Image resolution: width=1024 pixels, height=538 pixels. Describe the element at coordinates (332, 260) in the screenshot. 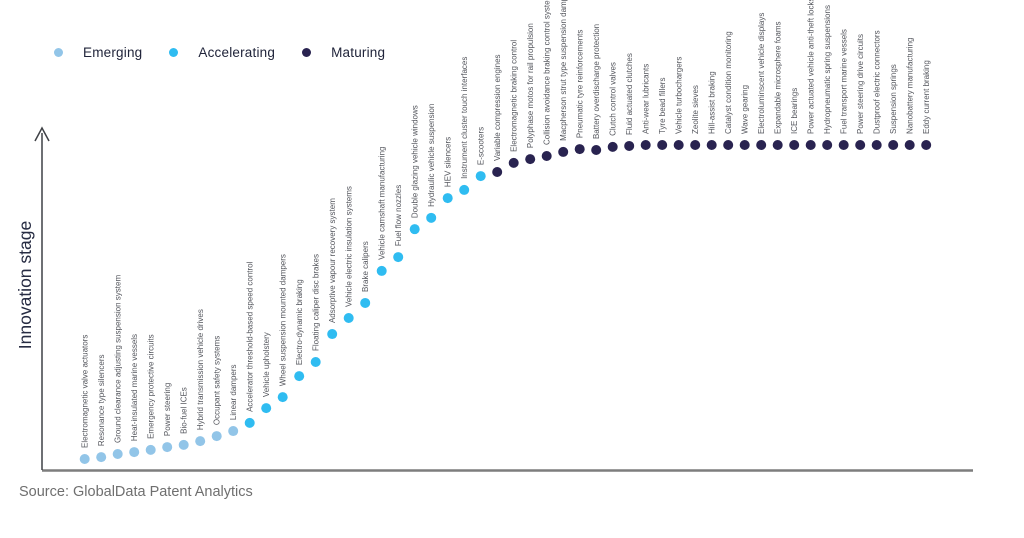

I see `data-point-label: Adsorptive vapour recovery system` at that location.